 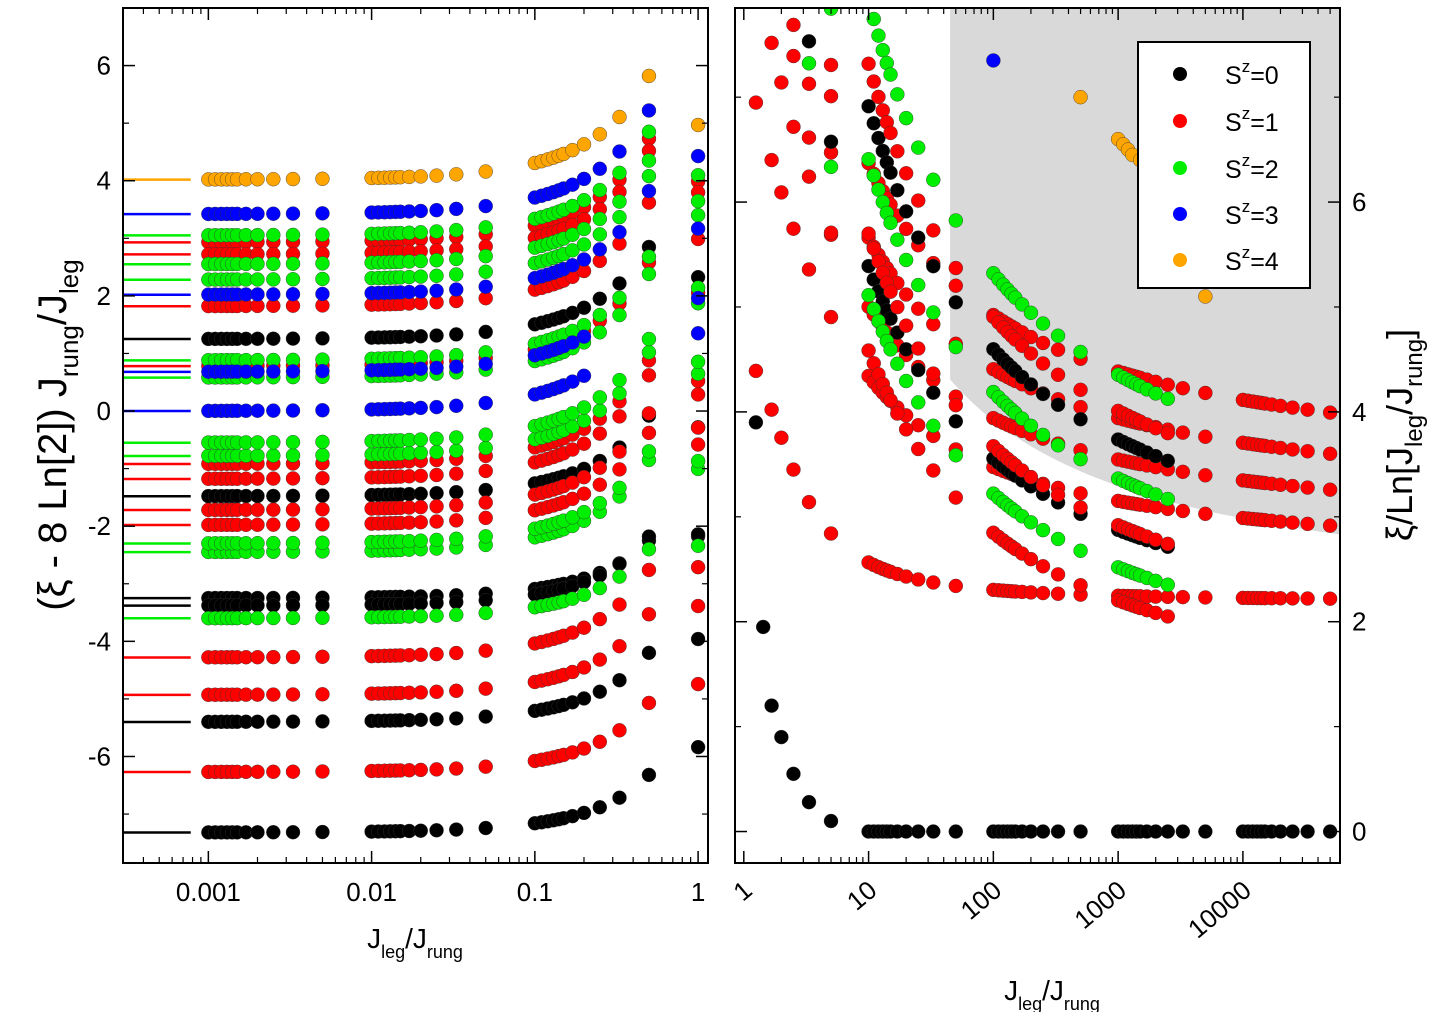 I want to click on legend-label-sz0: Sz=0, so click(x=1252, y=73).